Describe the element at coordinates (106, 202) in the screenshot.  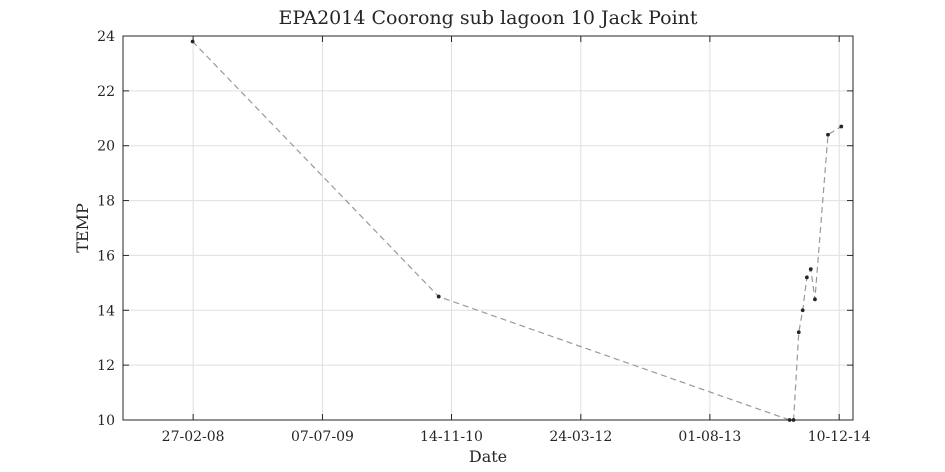
I see `y-tick-label: 18` at that location.